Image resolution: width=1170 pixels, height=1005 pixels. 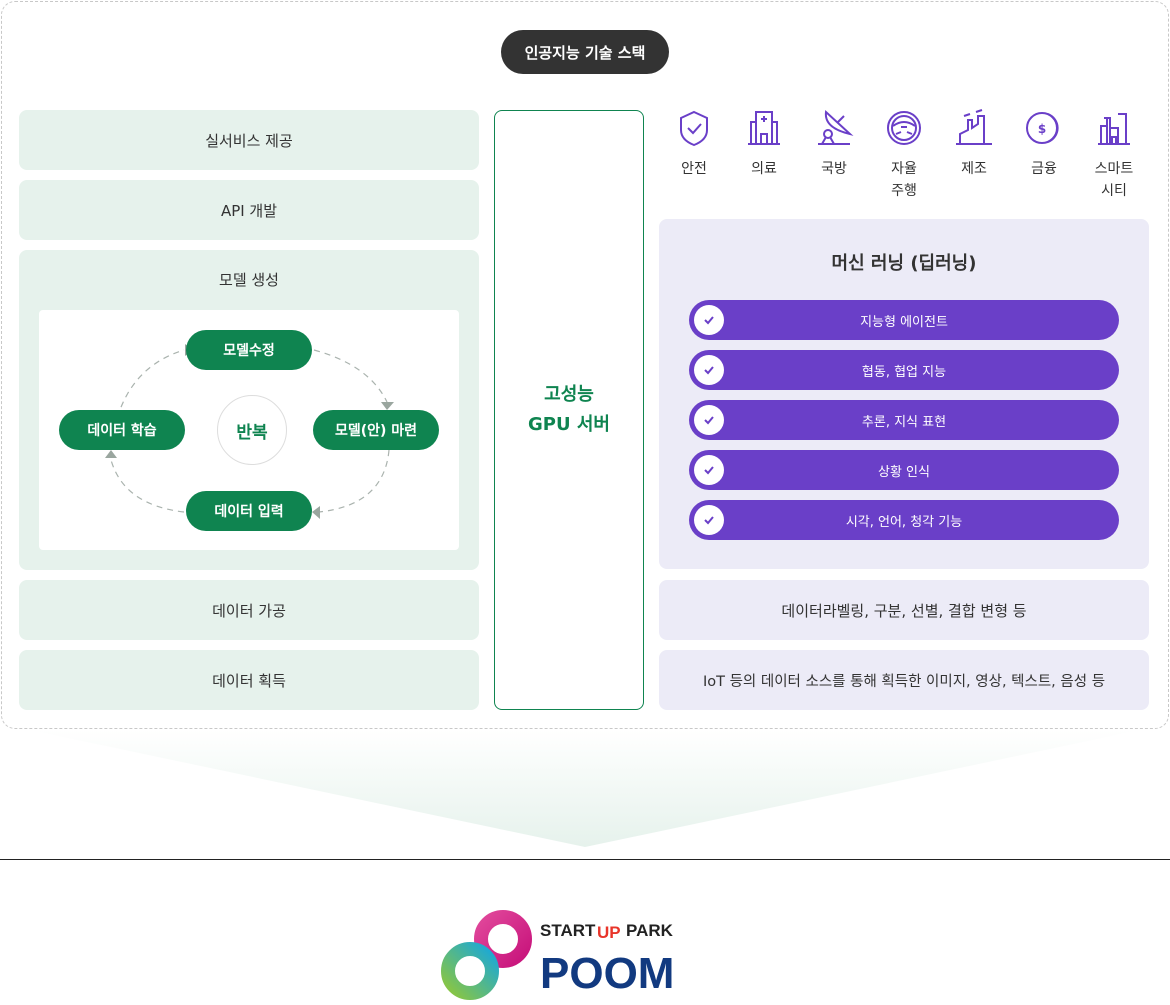 What do you see at coordinates (974, 127) in the screenshot?
I see `factory-icon` at bounding box center [974, 127].